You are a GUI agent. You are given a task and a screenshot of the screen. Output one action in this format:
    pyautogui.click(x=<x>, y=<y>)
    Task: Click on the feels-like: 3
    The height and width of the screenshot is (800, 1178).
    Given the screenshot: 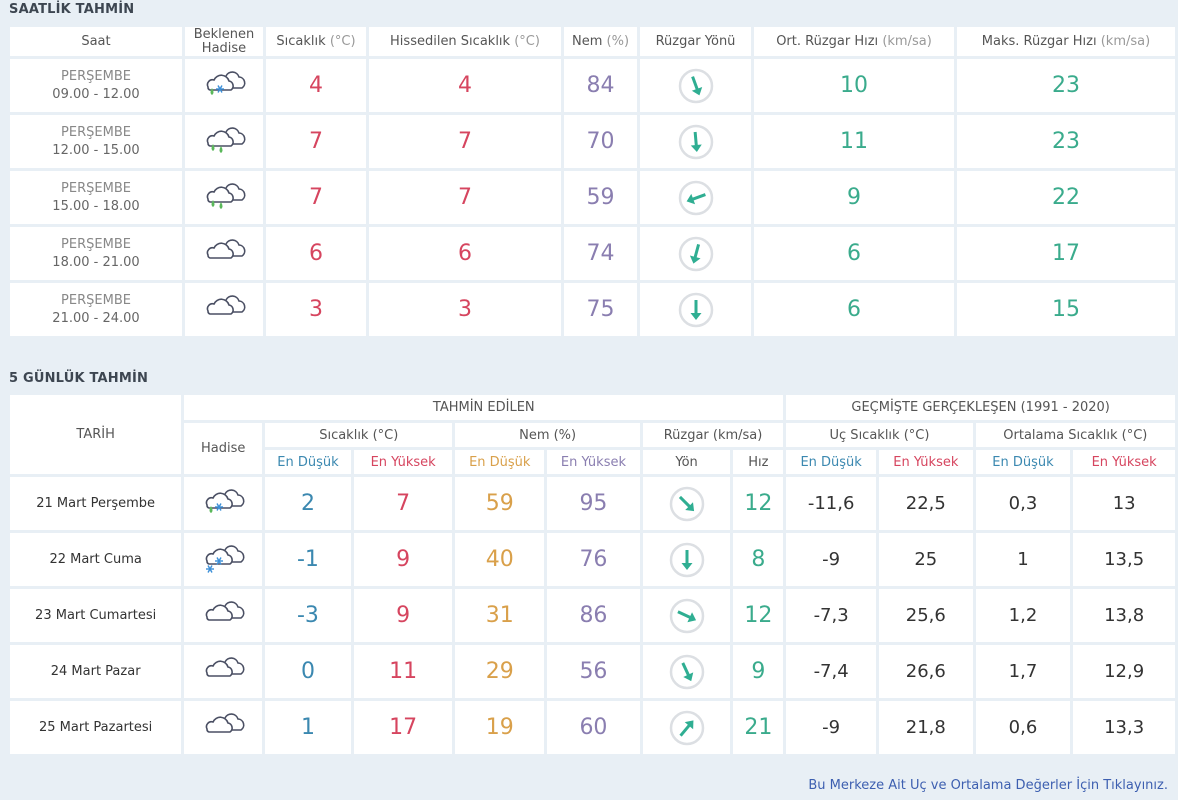 What is the action you would take?
    pyautogui.click(x=465, y=309)
    